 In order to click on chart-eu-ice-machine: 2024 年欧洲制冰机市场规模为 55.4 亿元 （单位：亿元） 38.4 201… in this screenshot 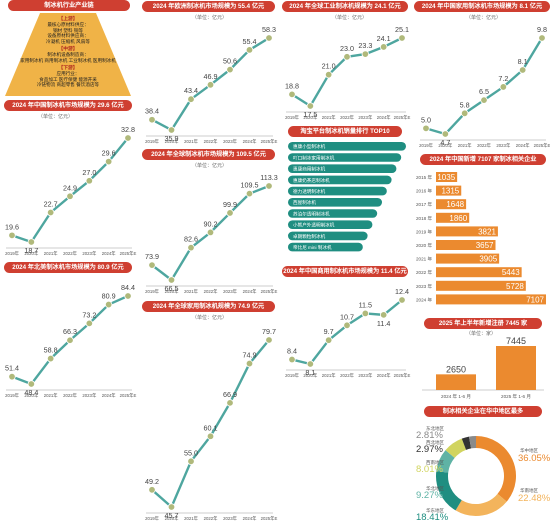, I will do `click(208, 74)`.